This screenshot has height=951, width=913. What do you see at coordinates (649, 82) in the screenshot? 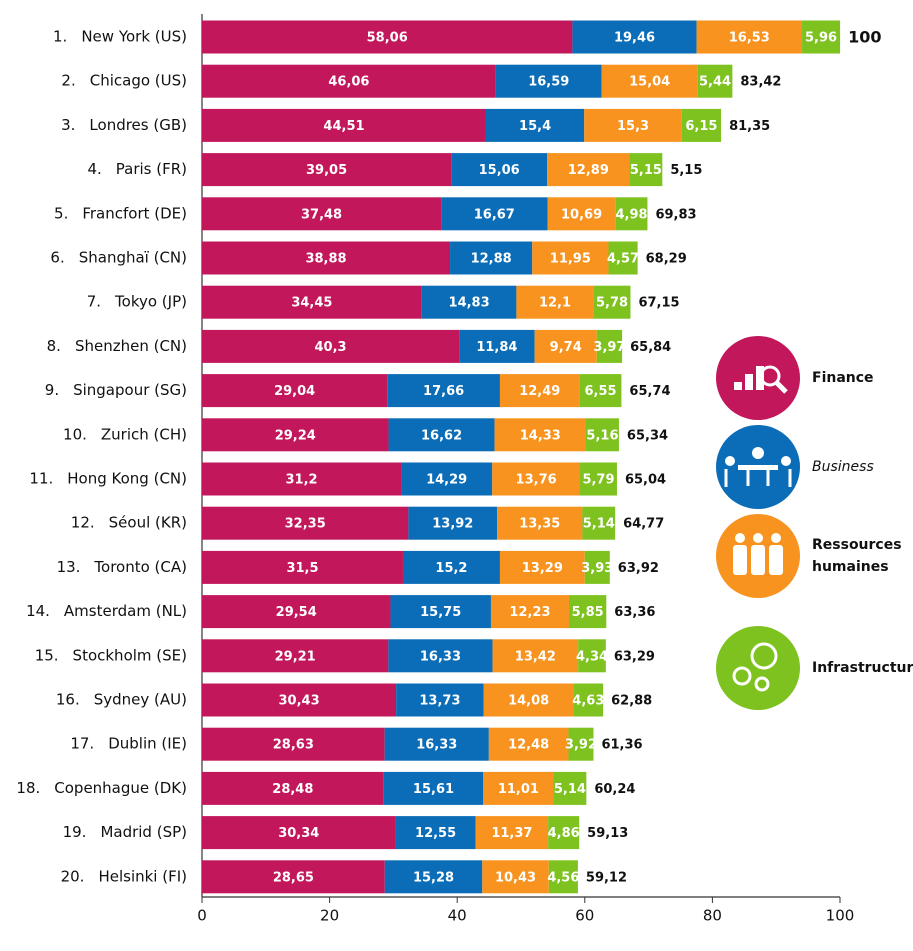
I see `value-label: 15,04` at bounding box center [649, 82].